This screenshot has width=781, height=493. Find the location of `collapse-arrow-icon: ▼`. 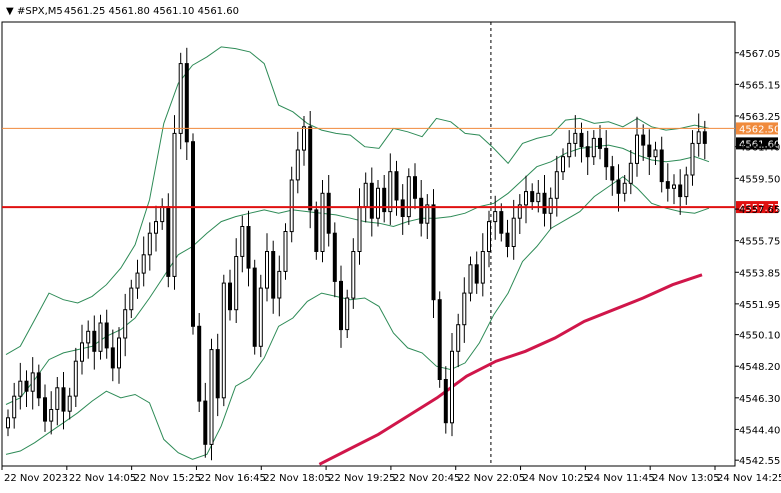

collapse-arrow-icon: ▼ is located at coordinates (10, 11).